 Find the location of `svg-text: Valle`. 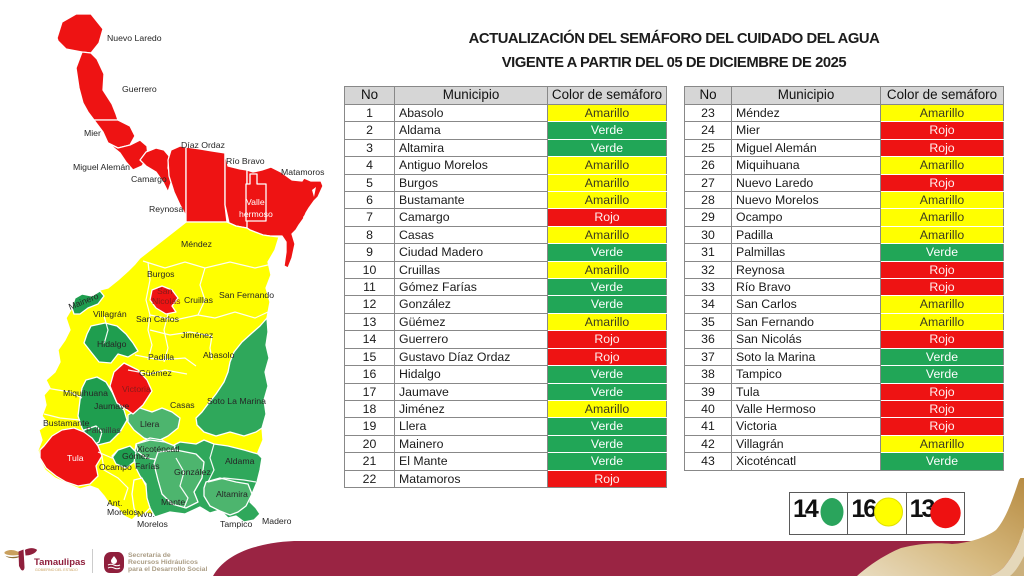

svg-text: Valle is located at coordinates (255, 202).